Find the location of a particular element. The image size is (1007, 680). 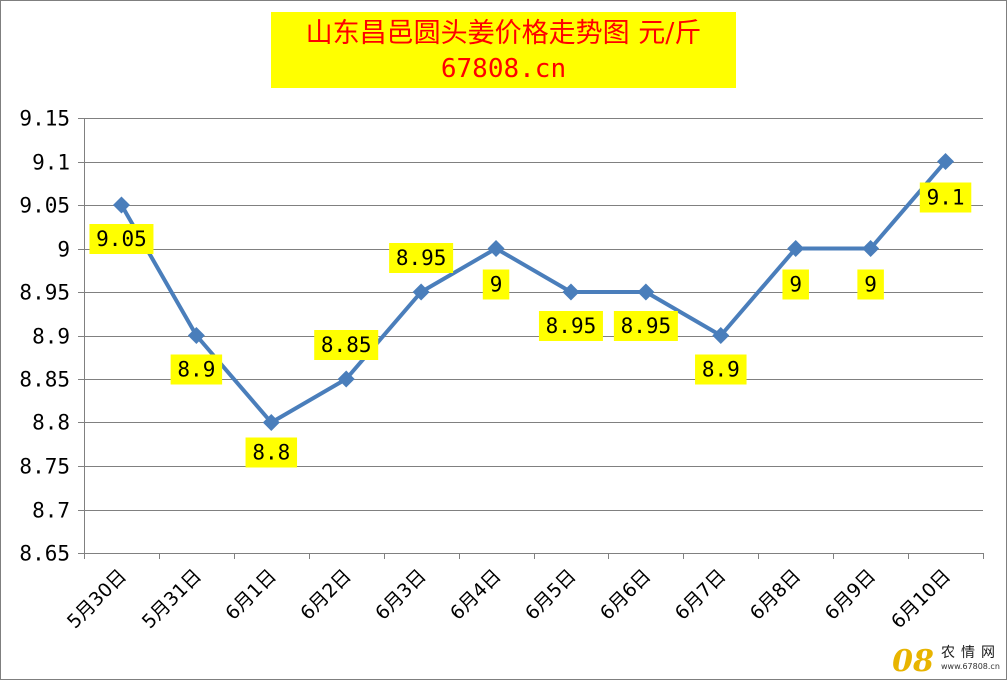

chart-title: 山东昌邑圆头姜价格走势图 元/斤 is located at coordinates (503, 33).